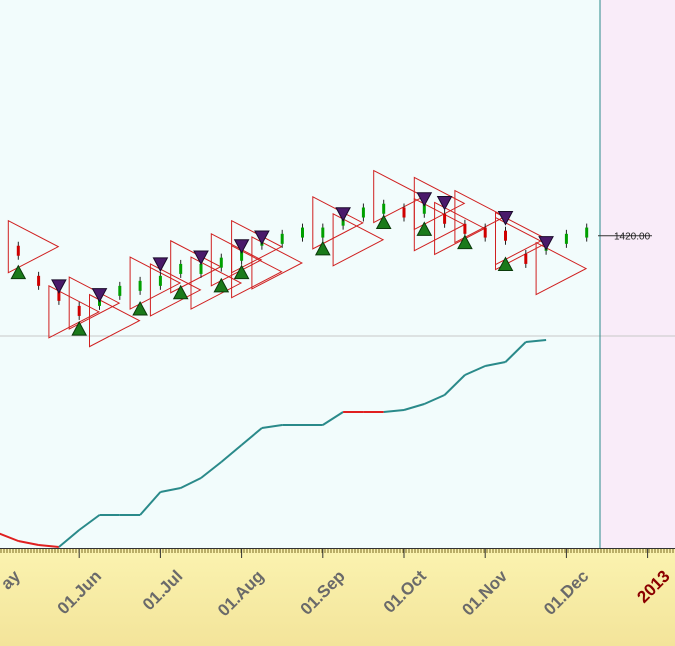  I want to click on future-area, so click(637, 274).